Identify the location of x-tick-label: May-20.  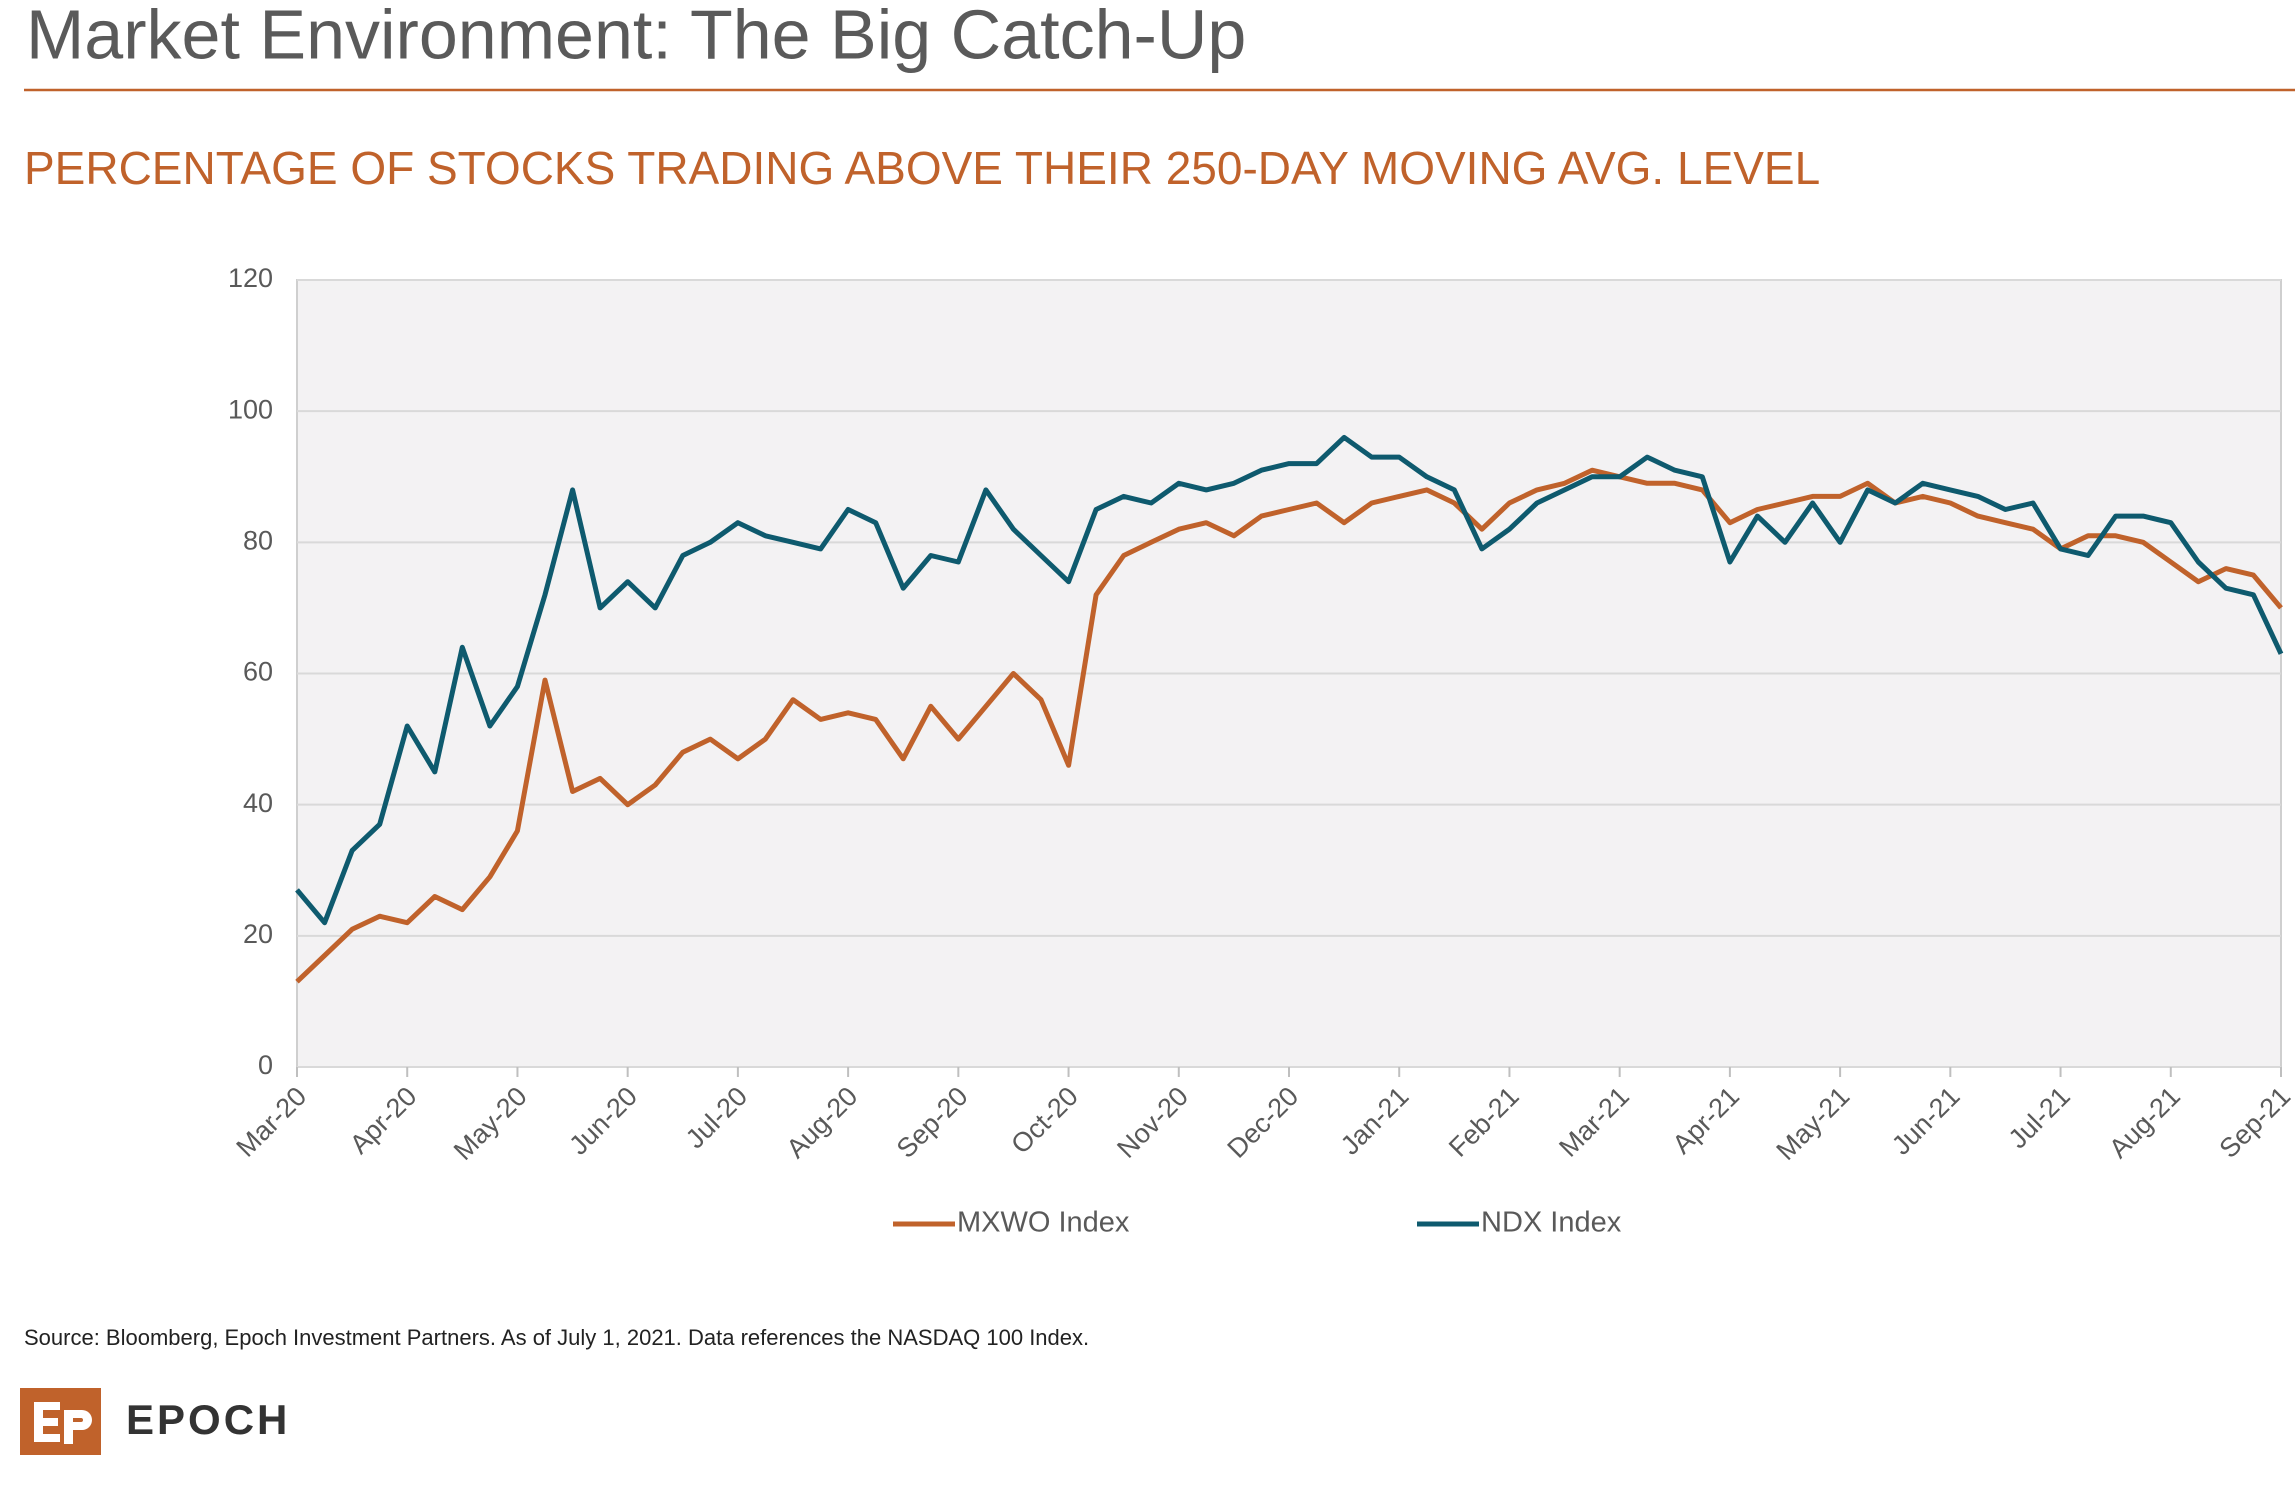
(490, 1123).